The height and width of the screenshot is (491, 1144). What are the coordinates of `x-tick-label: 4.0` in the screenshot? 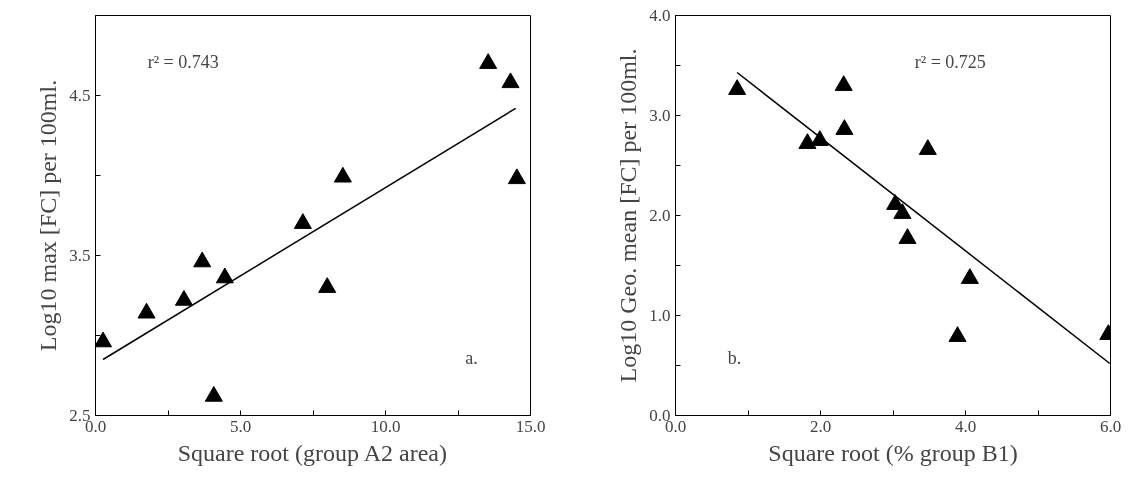 It's located at (965, 426).